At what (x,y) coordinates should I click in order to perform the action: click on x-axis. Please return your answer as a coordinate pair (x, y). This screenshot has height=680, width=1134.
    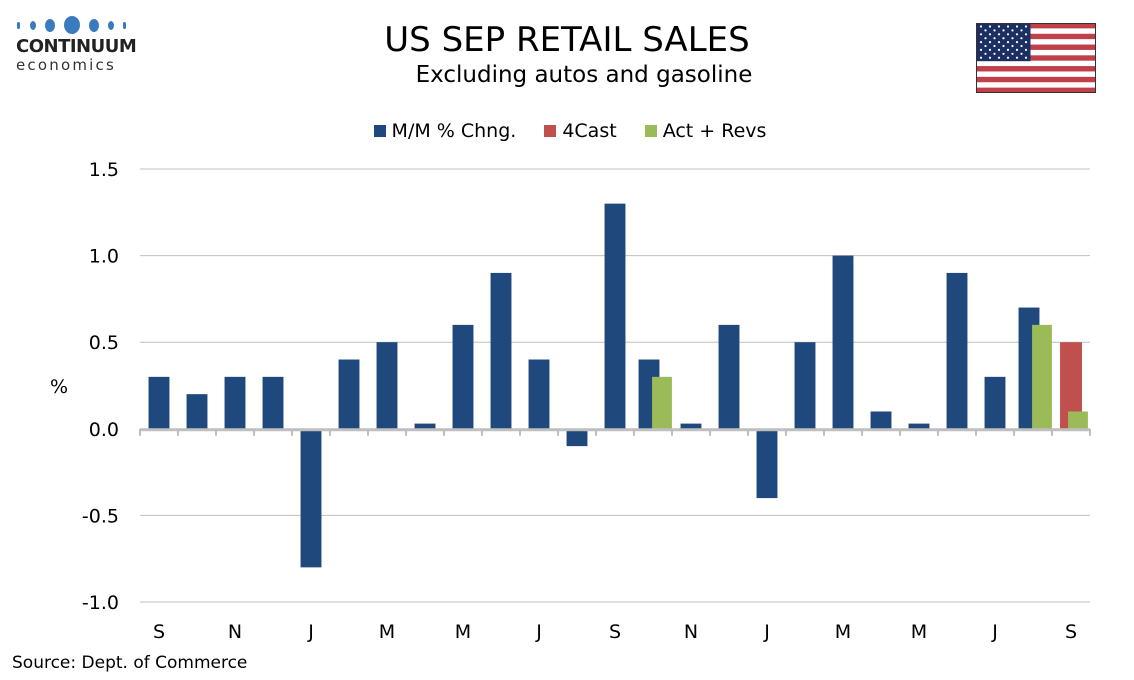
    Looking at the image, I should click on (615, 432).